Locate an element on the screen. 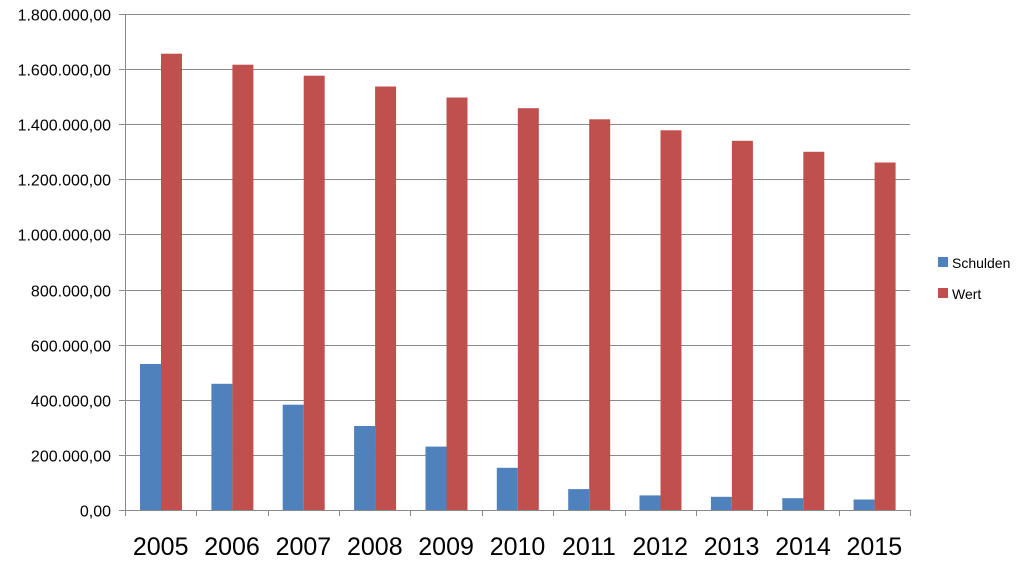  bar-schulden-2006 is located at coordinates (222, 446).